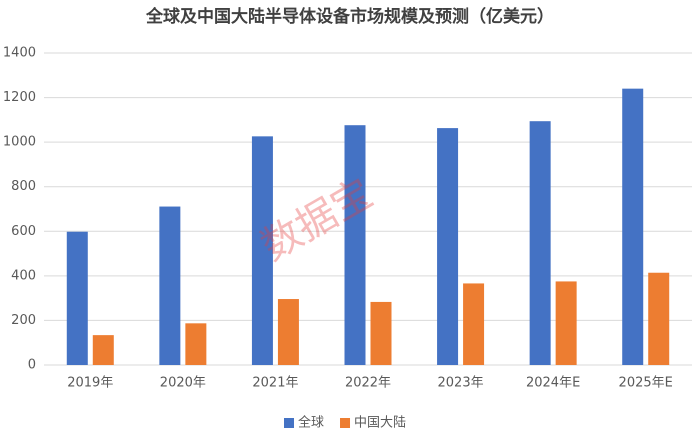 The width and height of the screenshot is (700, 443). What do you see at coordinates (23, 186) in the screenshot?
I see `y-tick-label: 800` at bounding box center [23, 186].